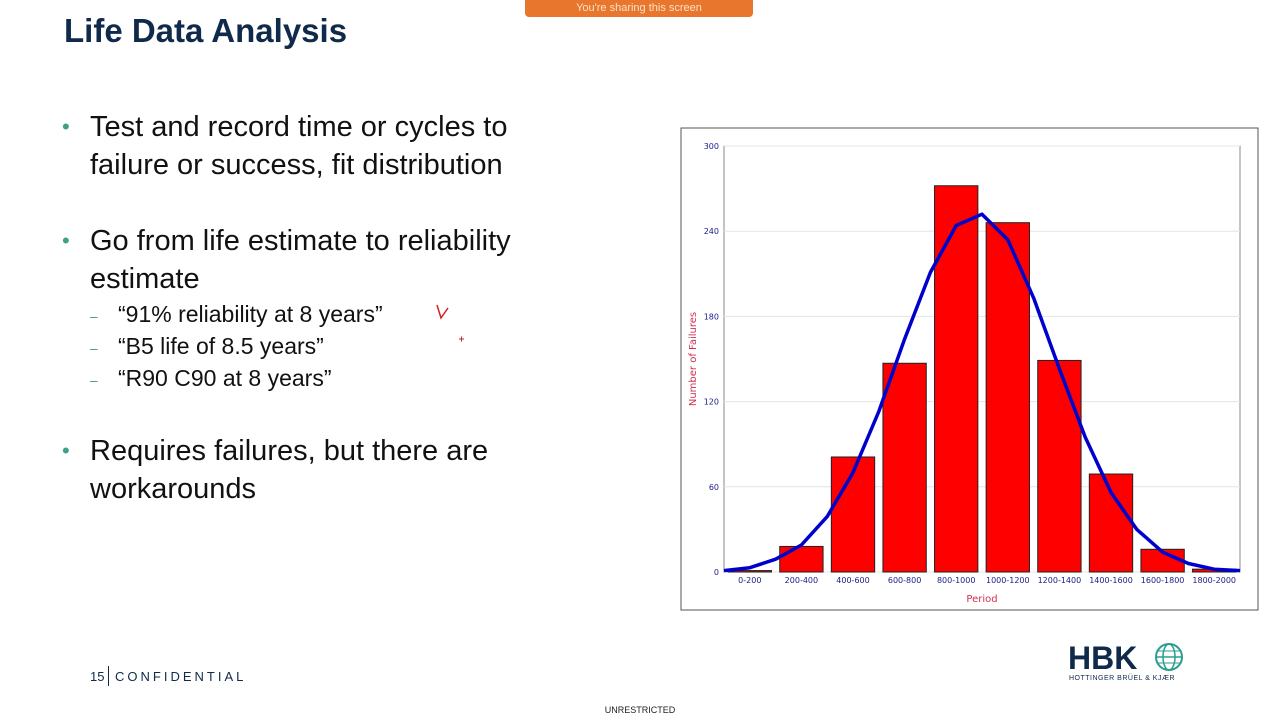 The image size is (1280, 720). What do you see at coordinates (714, 487) in the screenshot?
I see `y-tick-label: 60` at bounding box center [714, 487].